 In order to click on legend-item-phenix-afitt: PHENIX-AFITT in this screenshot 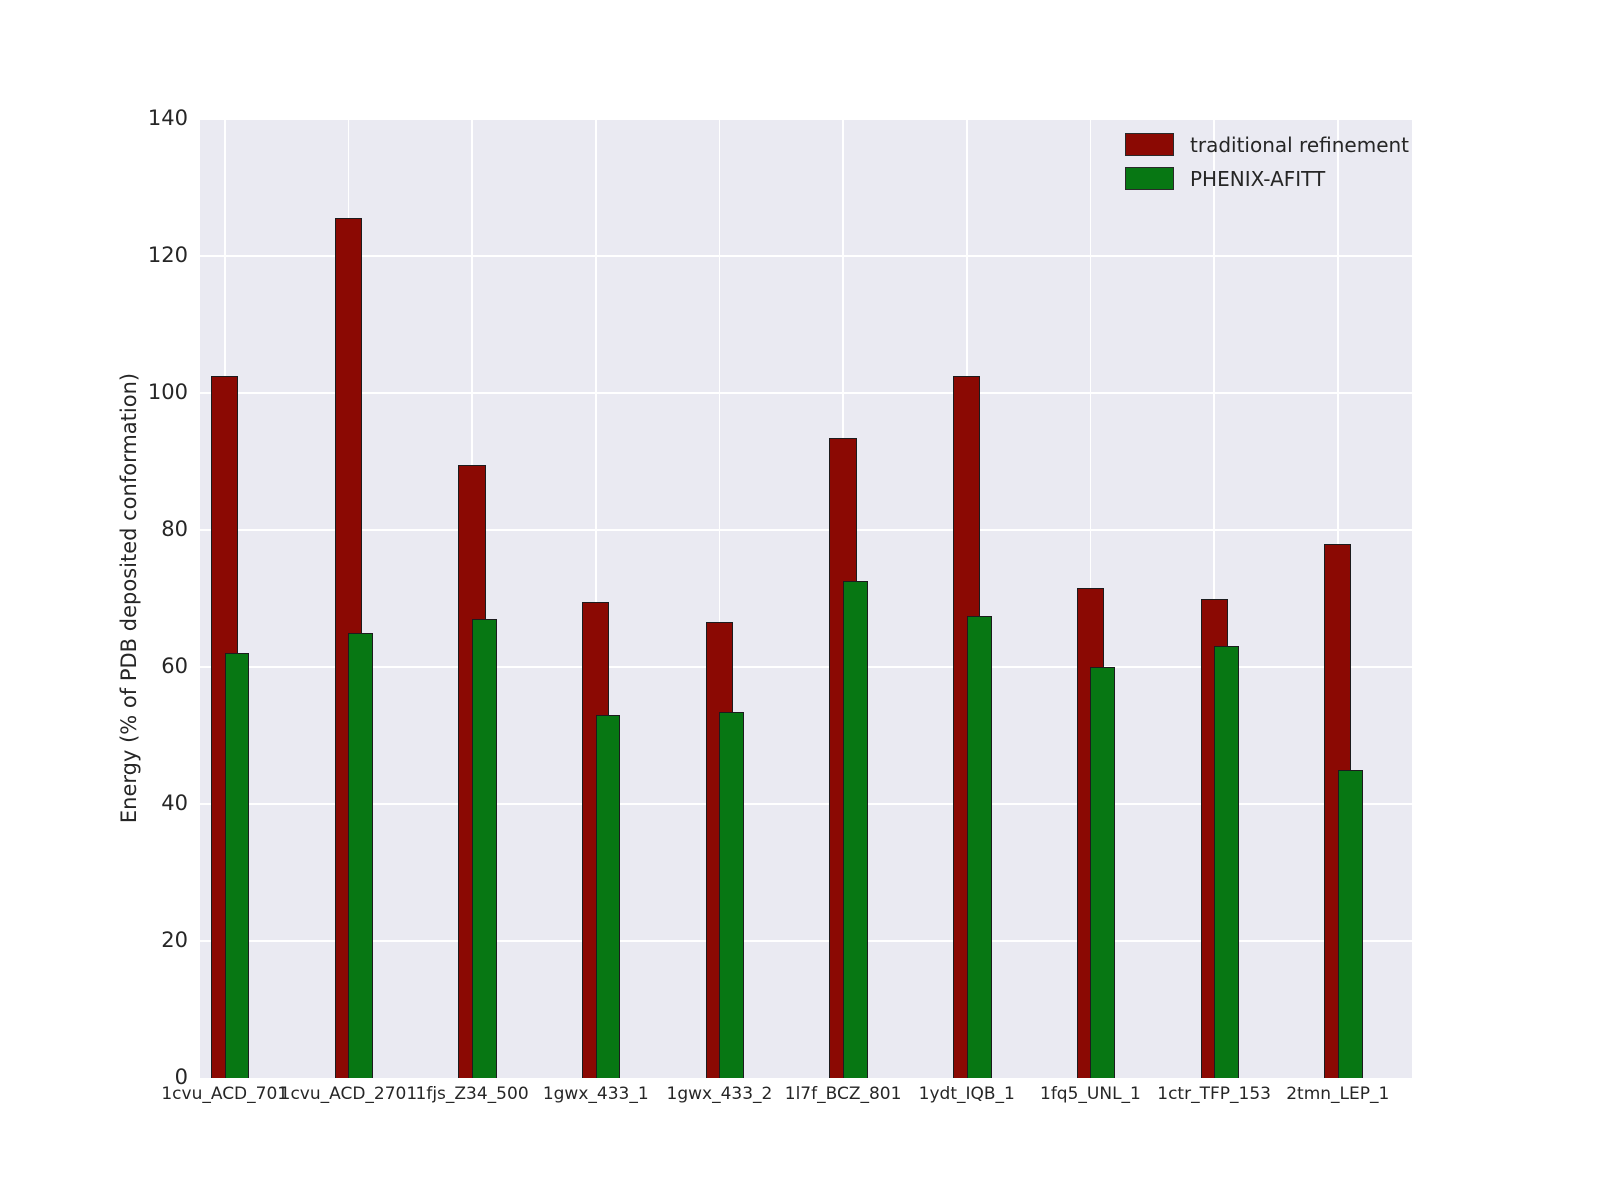, I will do `click(1267, 178)`.